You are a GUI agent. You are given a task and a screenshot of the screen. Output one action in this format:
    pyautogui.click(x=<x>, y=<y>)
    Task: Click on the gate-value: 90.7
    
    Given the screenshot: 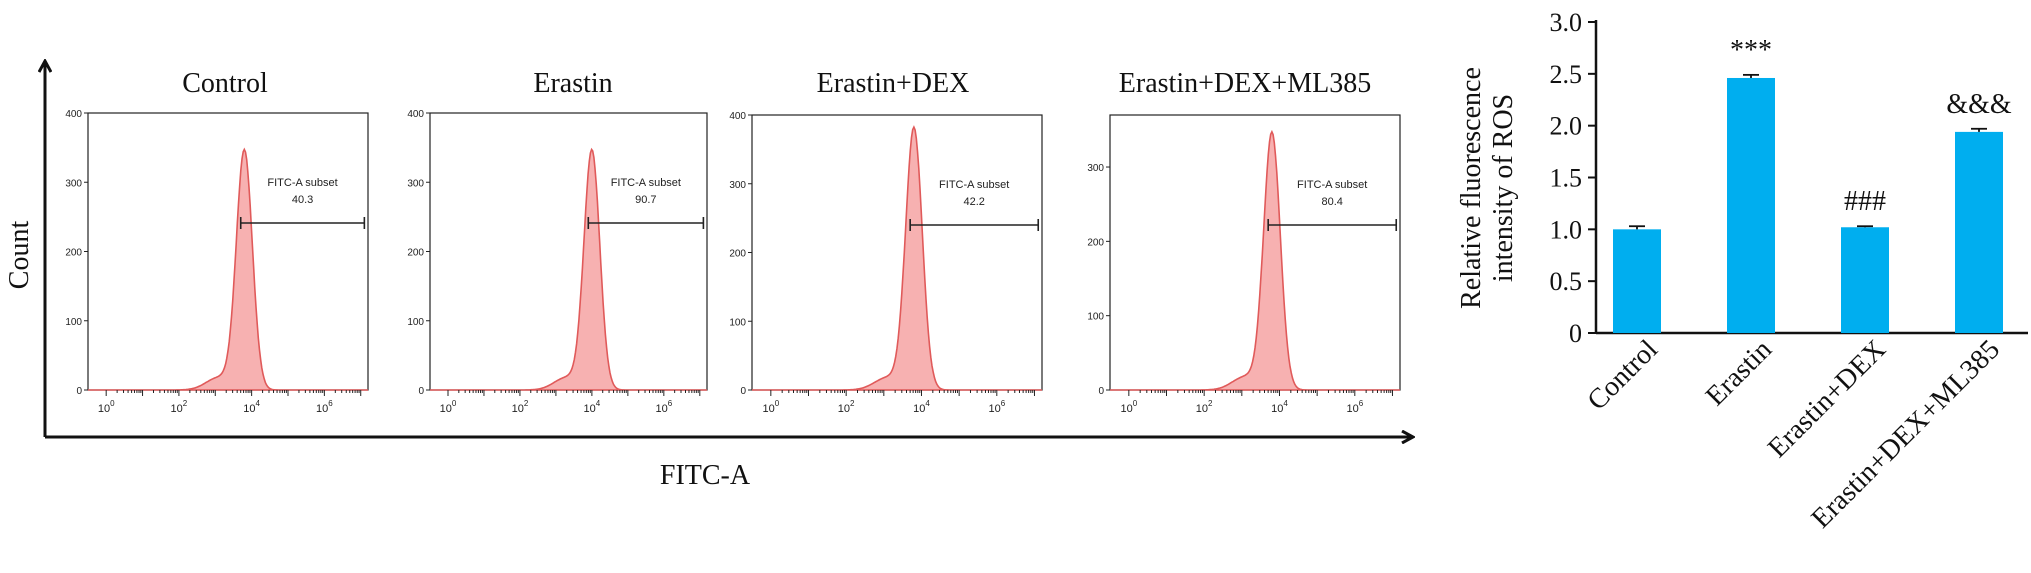 What is the action you would take?
    pyautogui.click(x=645, y=200)
    